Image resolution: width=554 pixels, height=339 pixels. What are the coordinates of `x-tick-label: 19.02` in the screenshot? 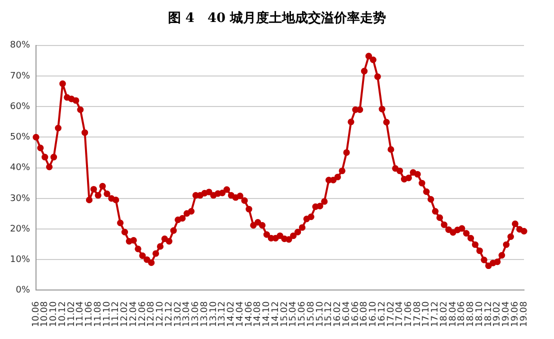 It's located at (497, 314).